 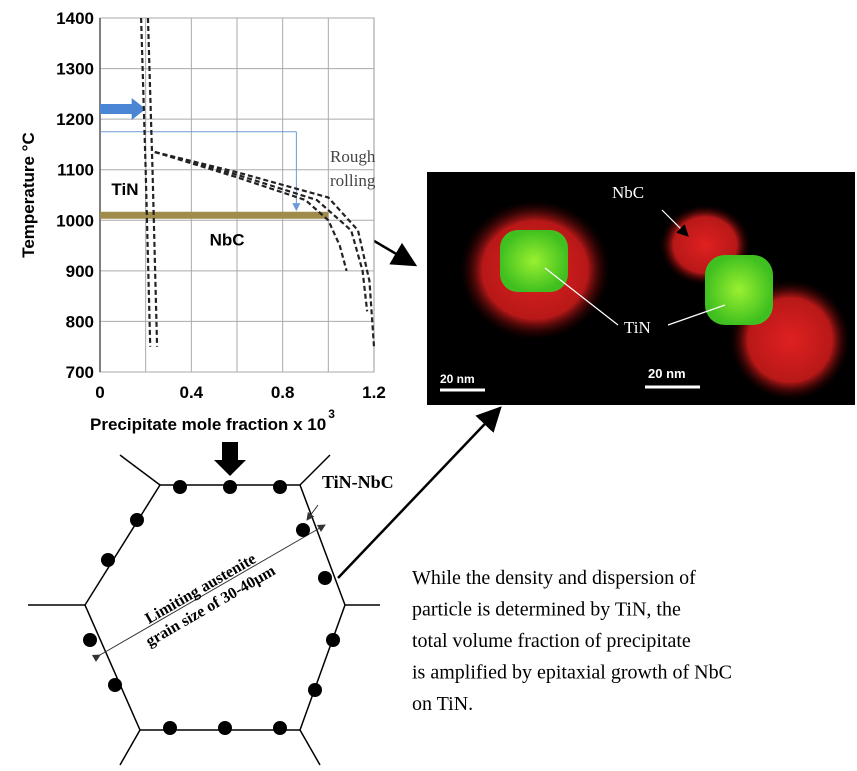 What do you see at coordinates (192, 392) in the screenshot?
I see `x-tick-label: 0.4` at bounding box center [192, 392].